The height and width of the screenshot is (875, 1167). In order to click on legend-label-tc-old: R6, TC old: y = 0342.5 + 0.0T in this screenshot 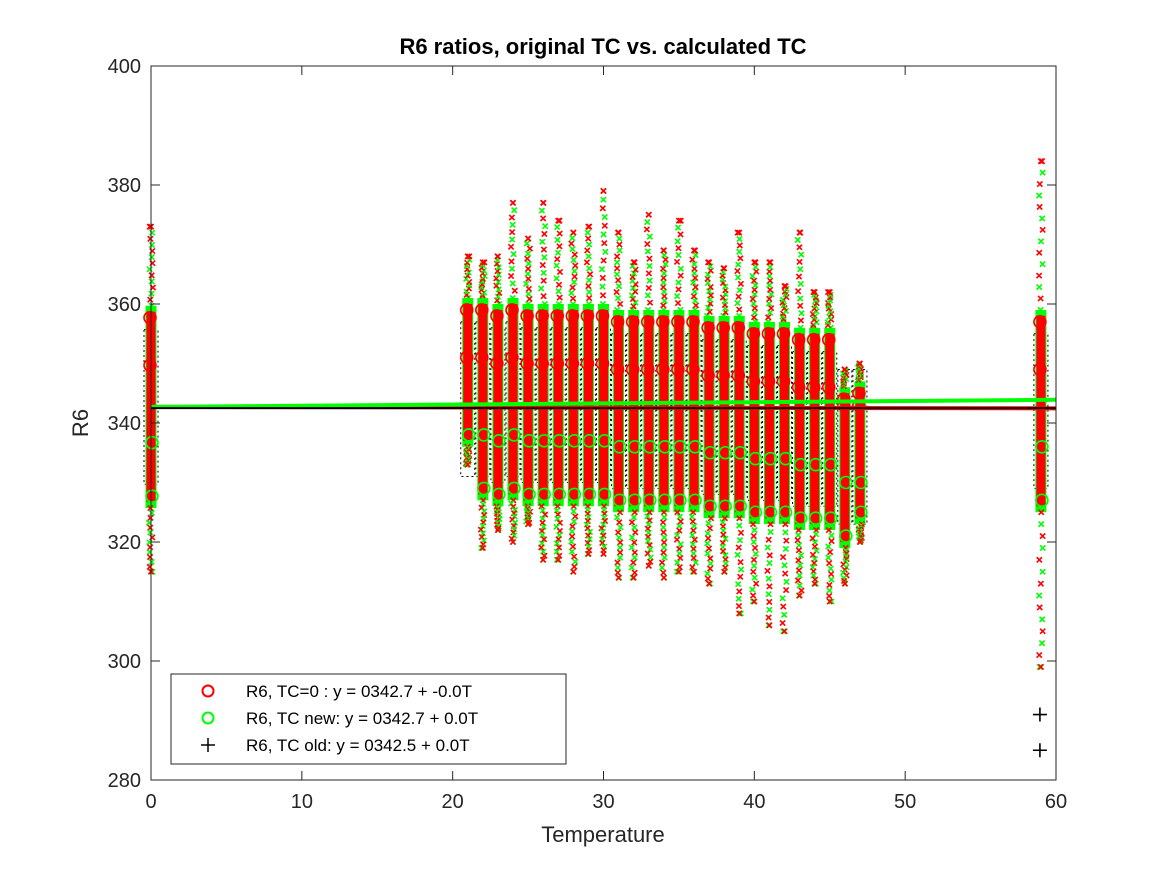, I will do `click(358, 745)`.